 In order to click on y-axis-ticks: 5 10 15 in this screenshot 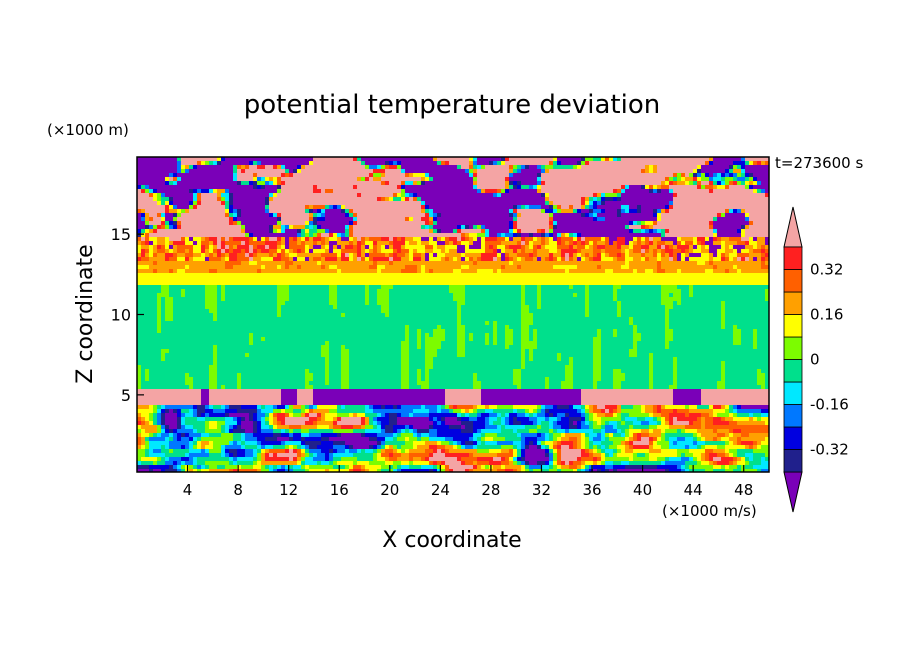, I will do `click(127, 315)`.